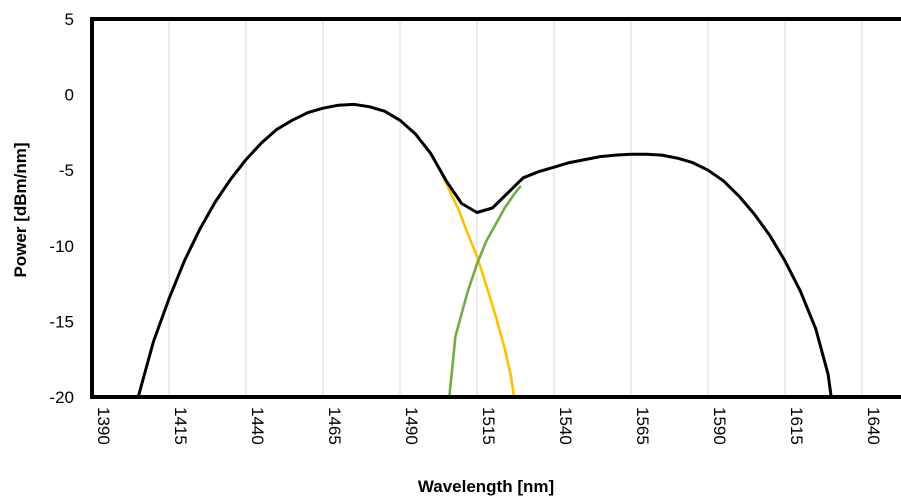  I want to click on x-tick-label: 1540, so click(565, 426).